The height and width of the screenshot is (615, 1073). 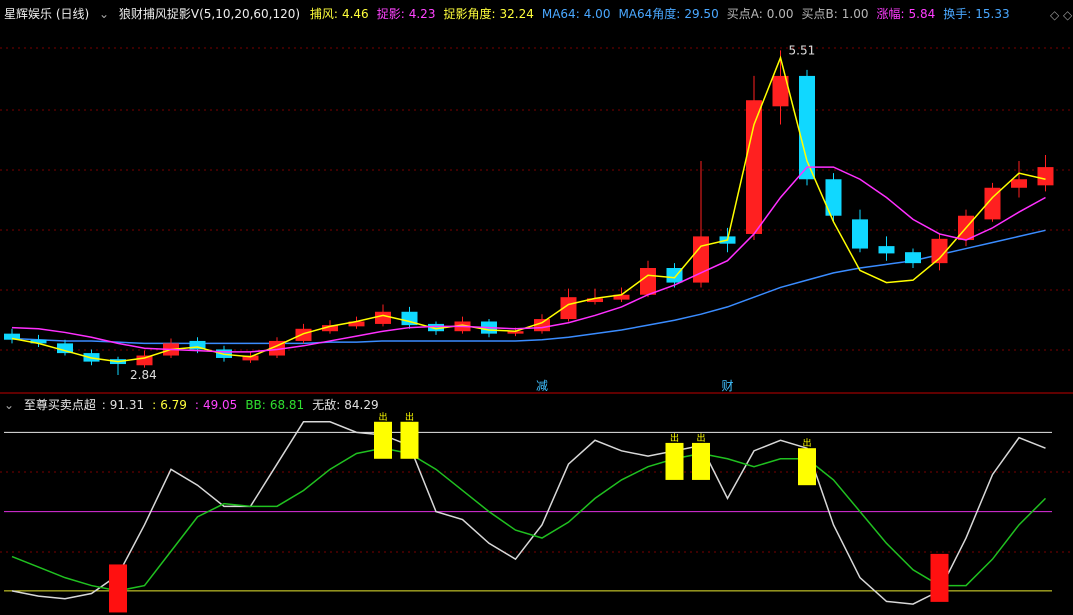 I want to click on item-value: 91.31, so click(x=127, y=405).